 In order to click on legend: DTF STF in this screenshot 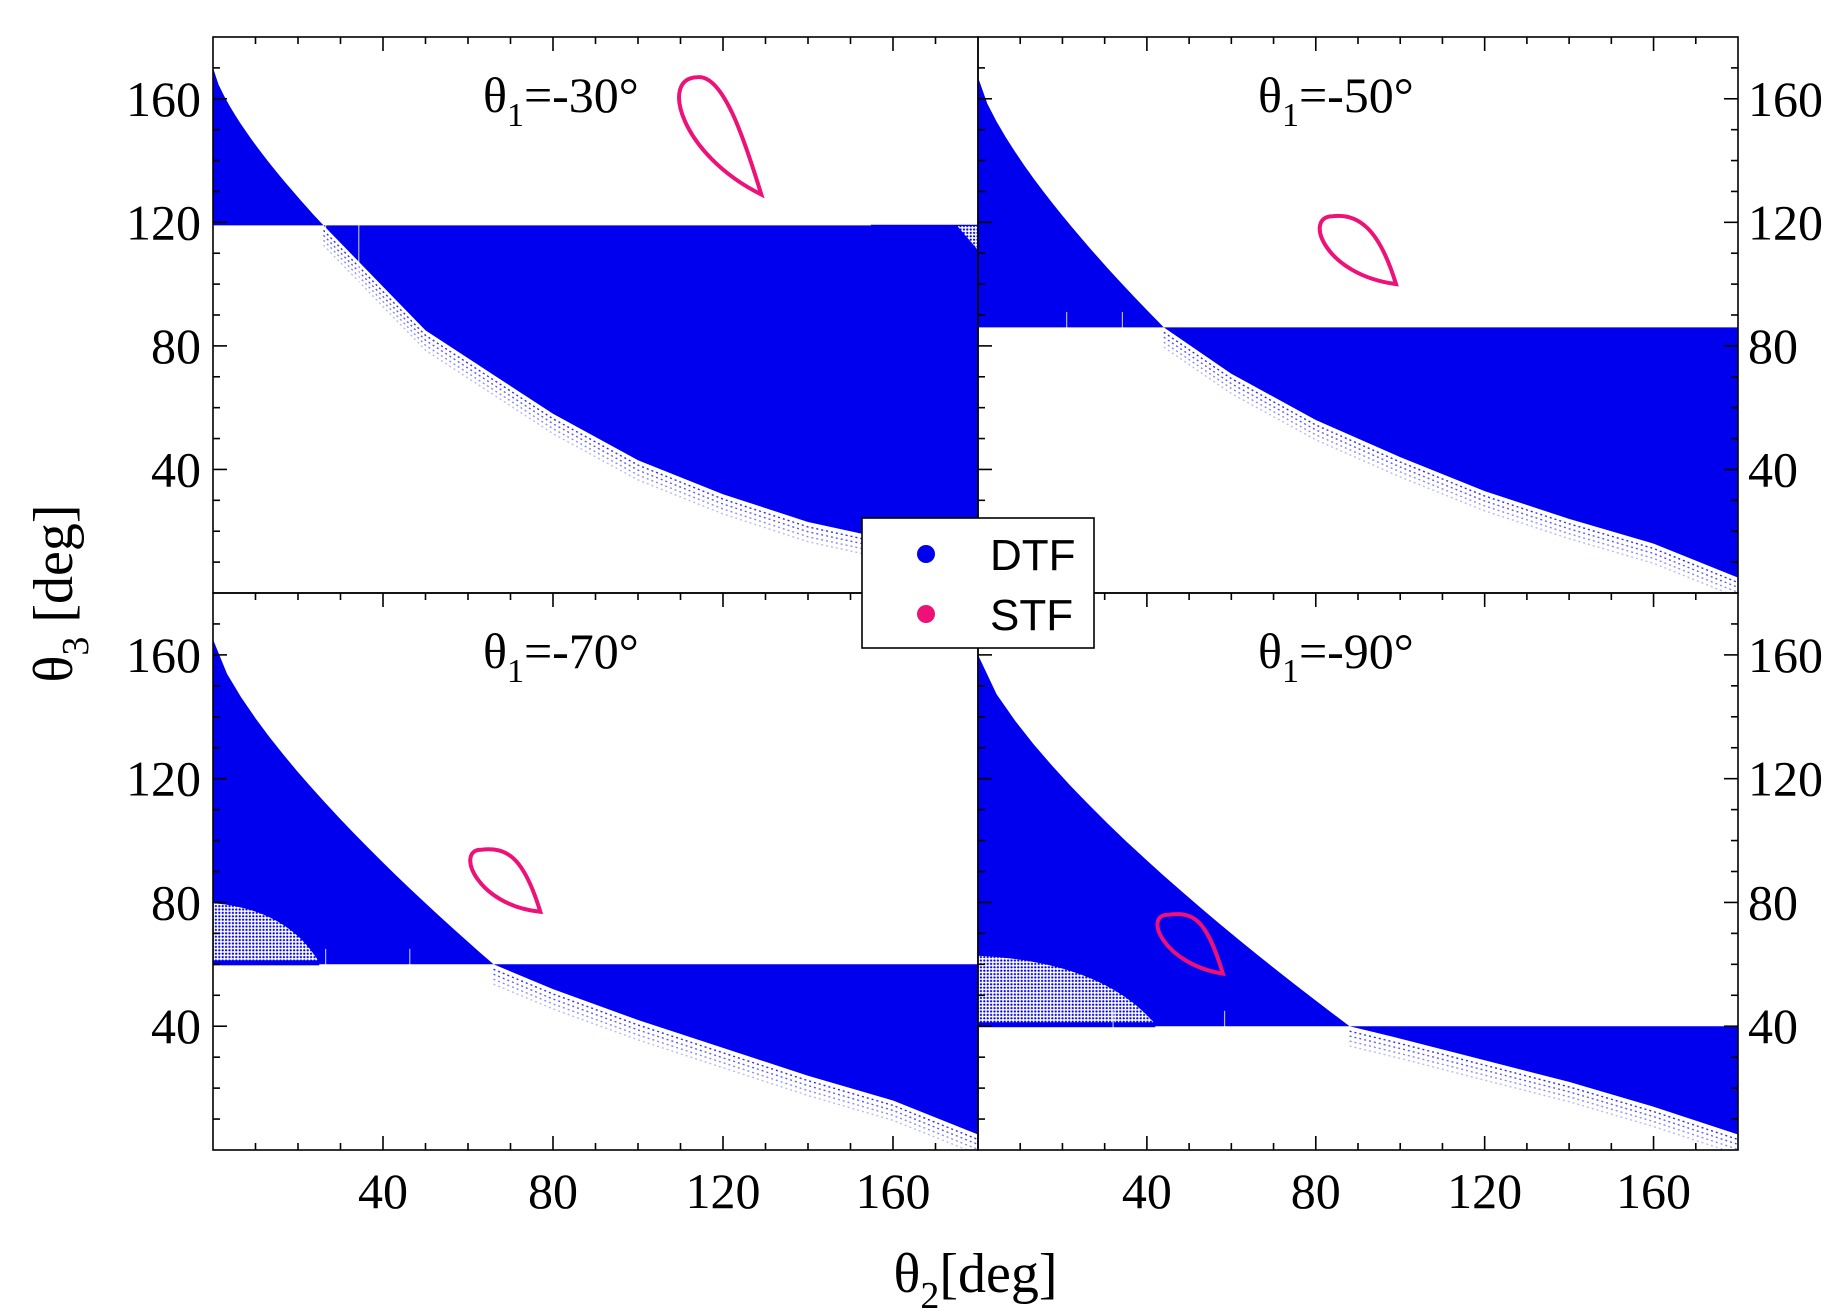, I will do `click(978, 583)`.